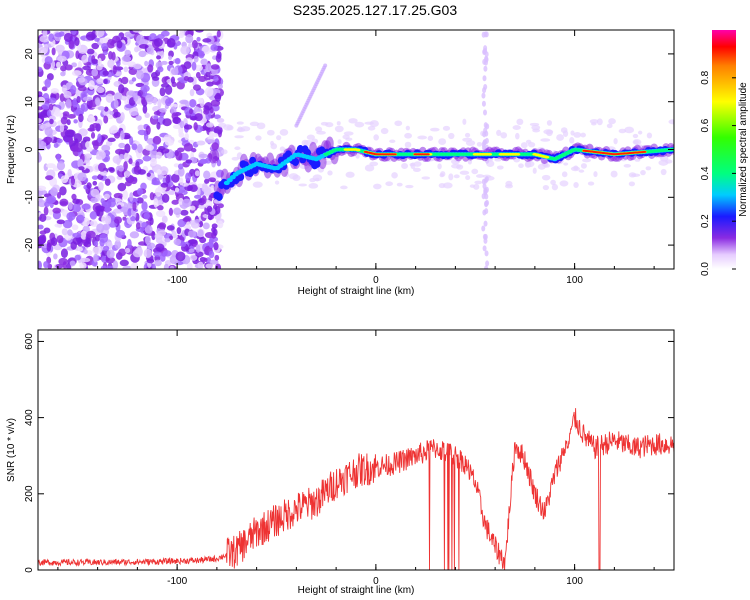  Describe the element at coordinates (29, 54) in the screenshot. I see `y-tick-label: 20` at that location.